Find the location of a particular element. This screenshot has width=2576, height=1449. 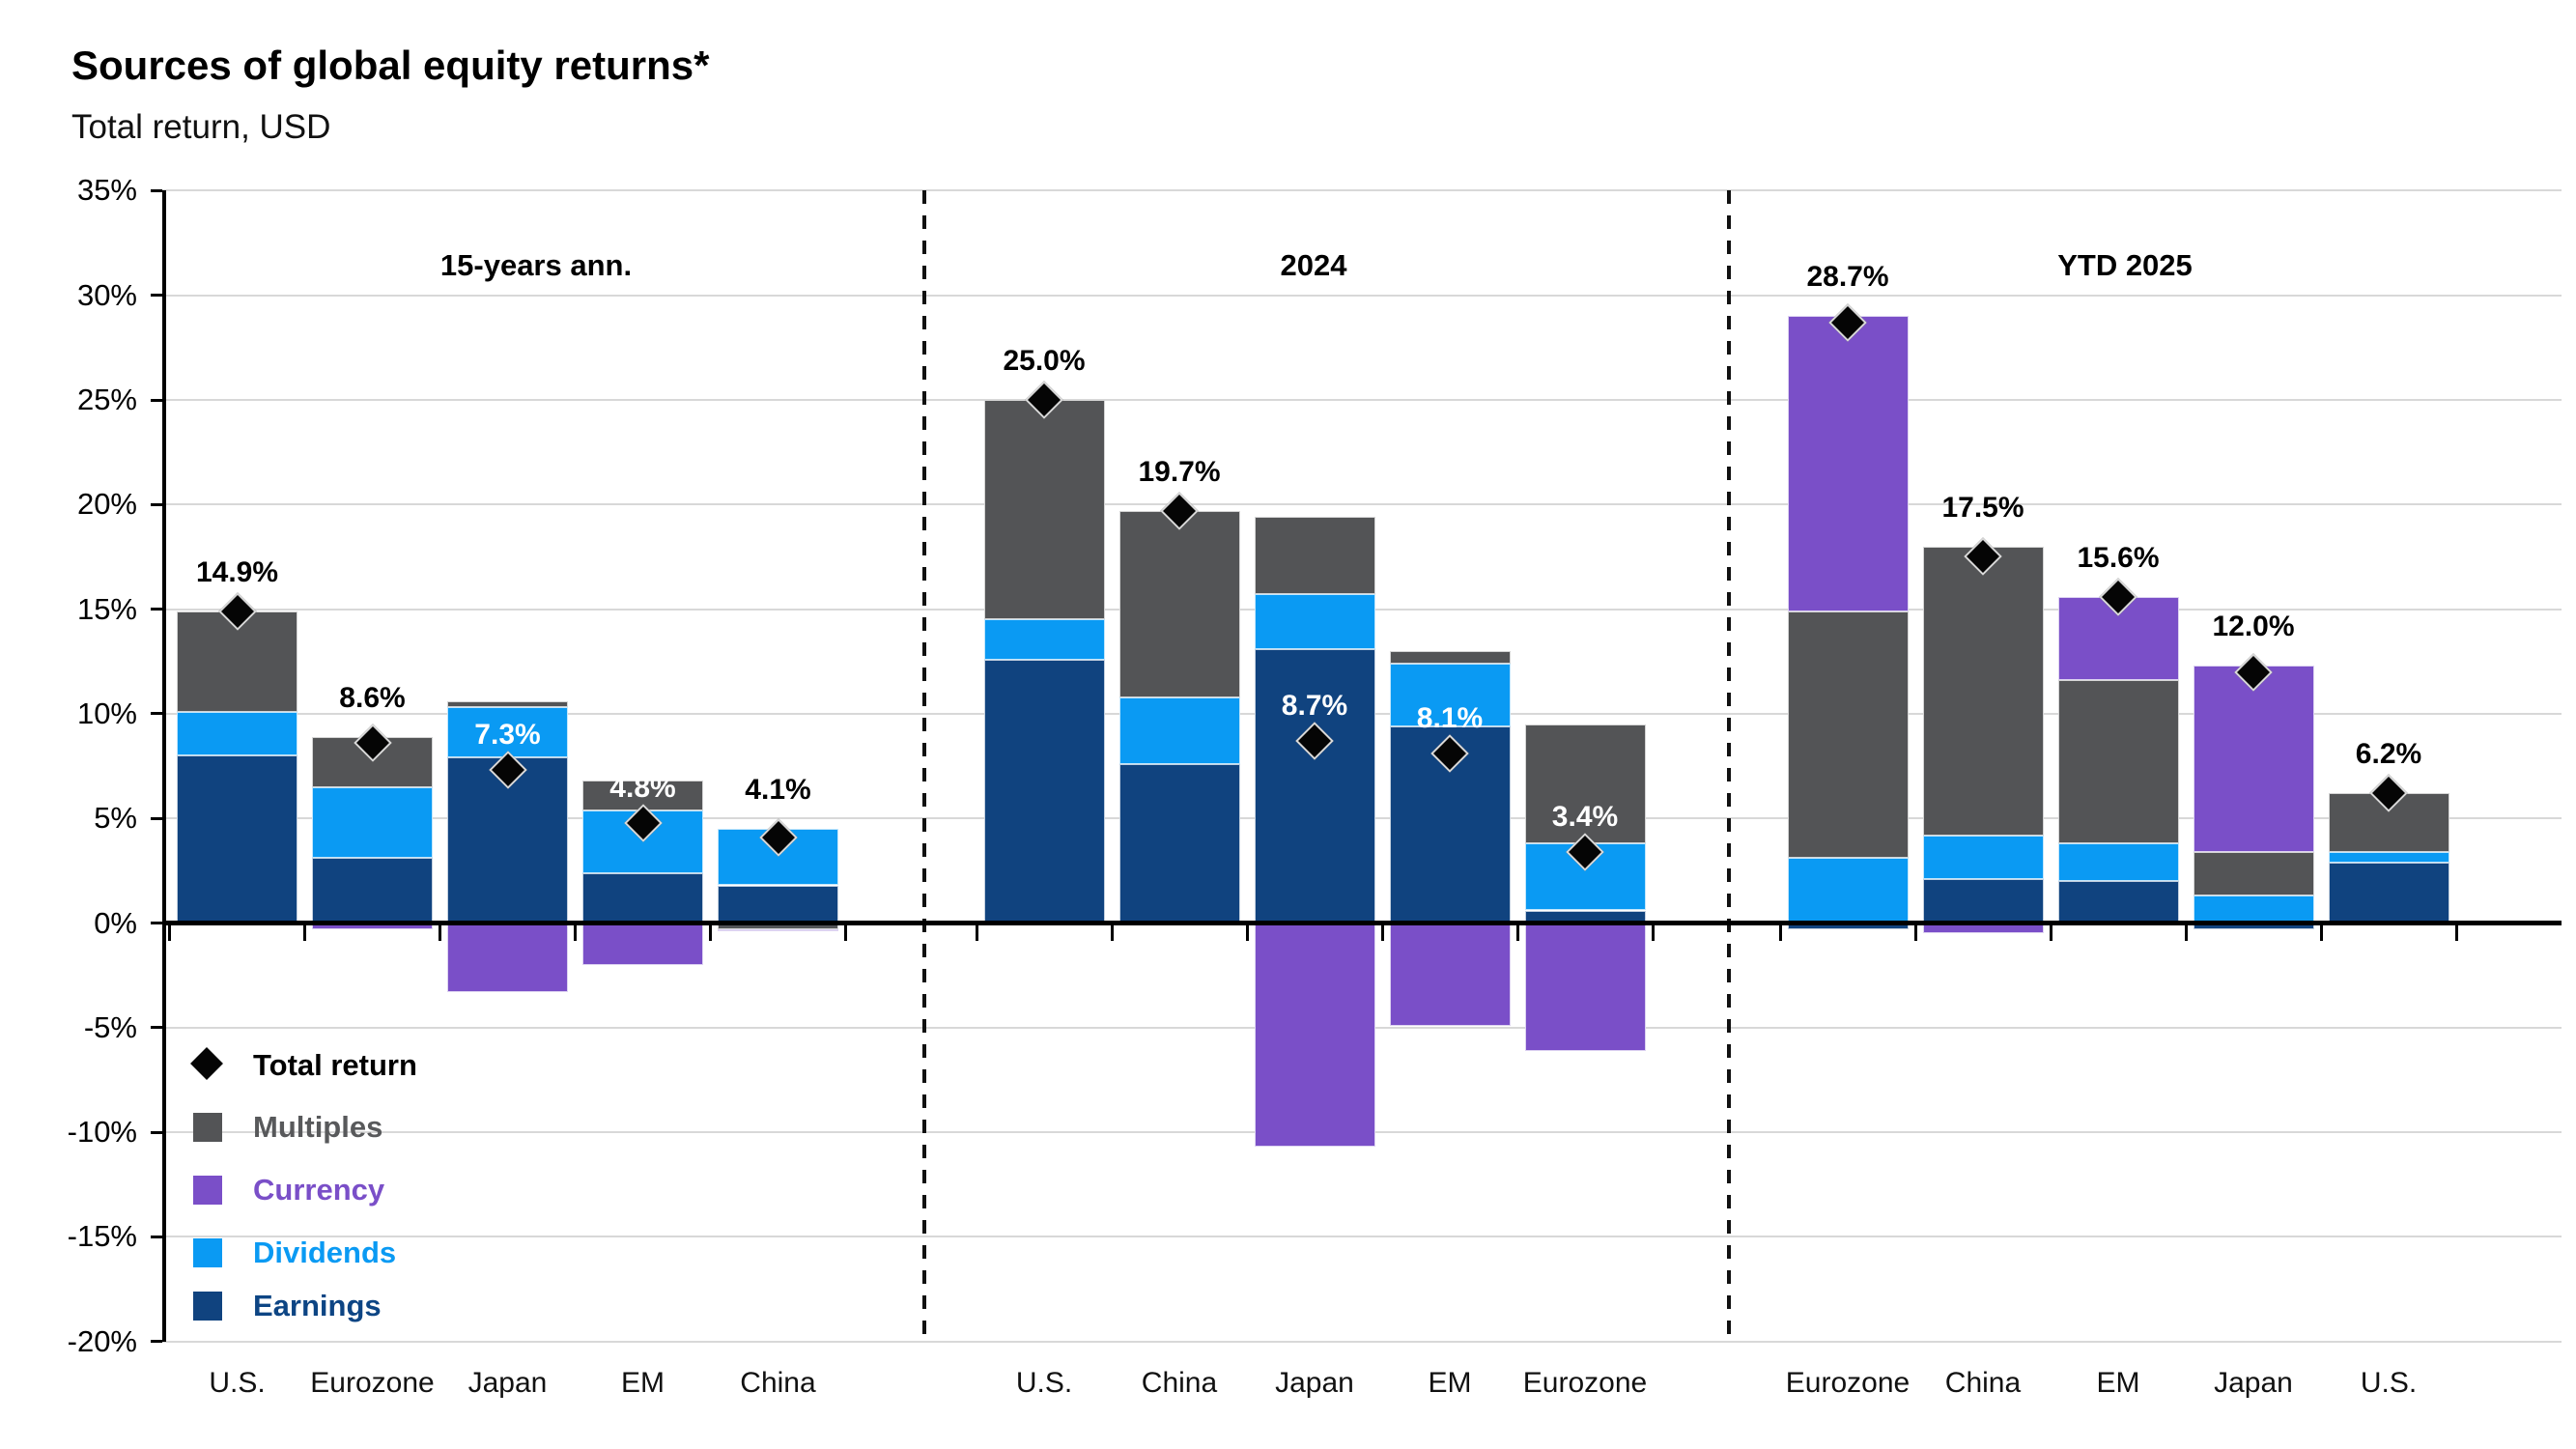

y-axis-label: 20% is located at coordinates (106, 505).